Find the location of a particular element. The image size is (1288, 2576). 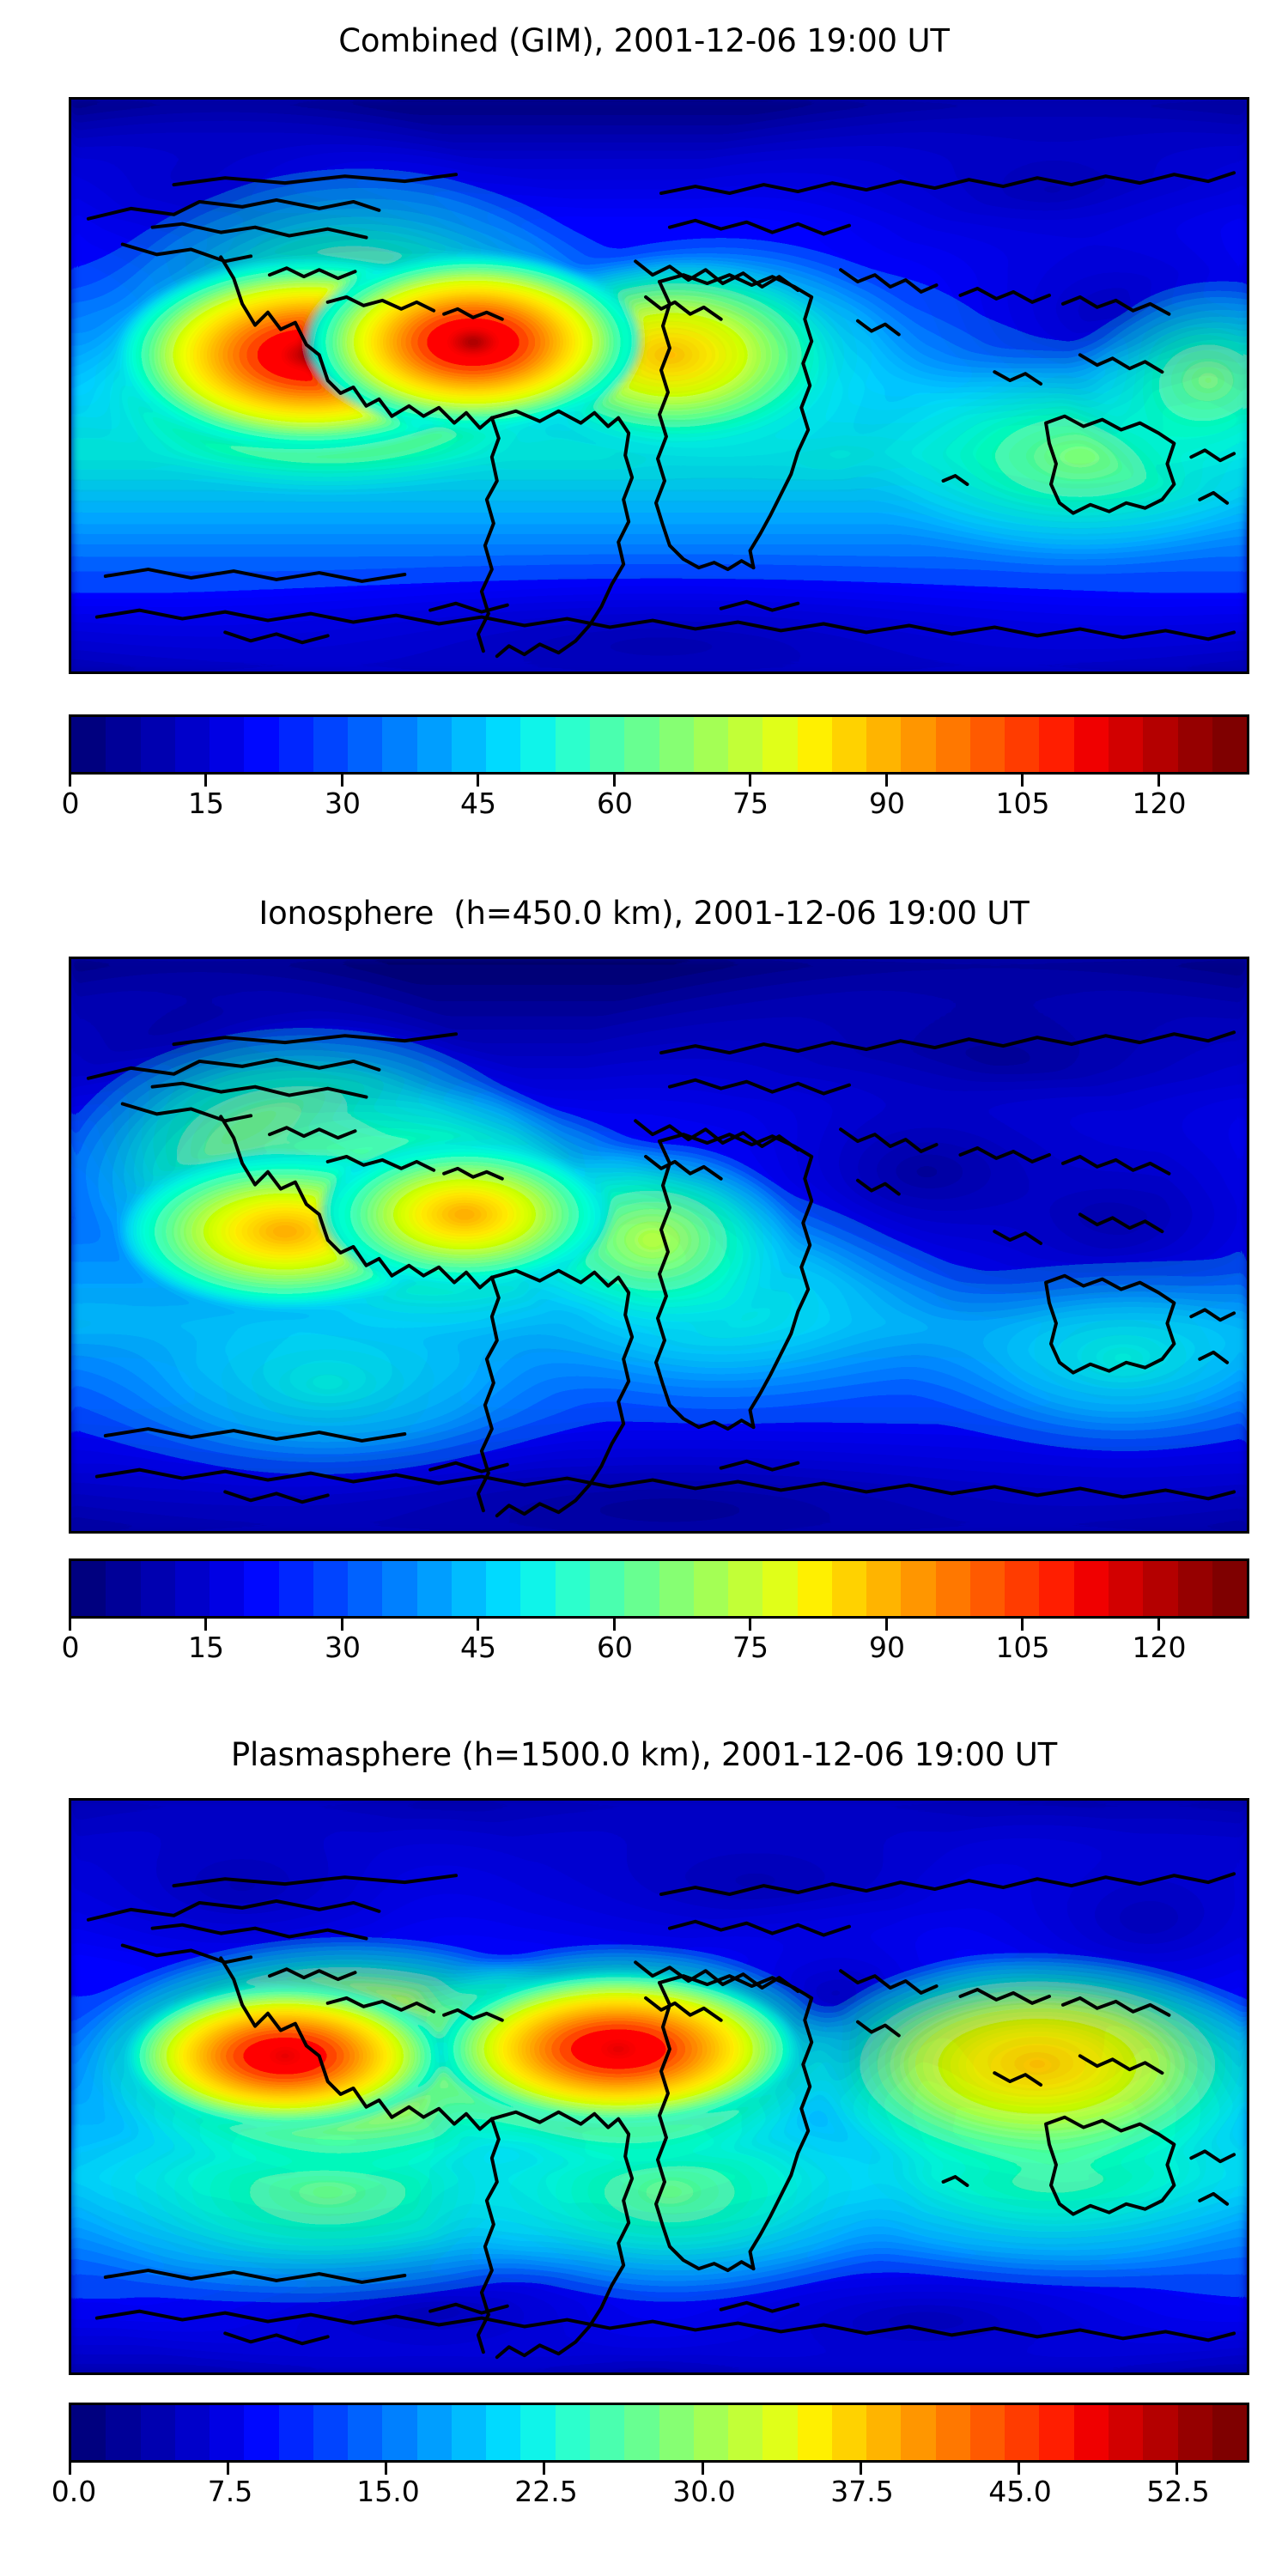

colorbar-labels-plasmasphere: 0.0 7.5 15.0 22.5 30.0 37.5 45.0 52.5 is located at coordinates (644, 2494).